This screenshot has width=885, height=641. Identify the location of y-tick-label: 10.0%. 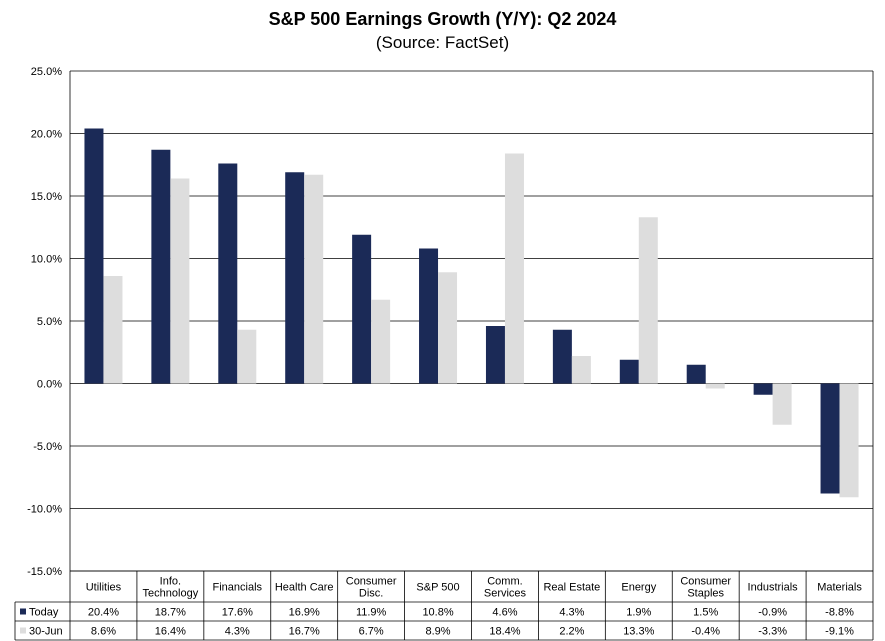
(46, 260).